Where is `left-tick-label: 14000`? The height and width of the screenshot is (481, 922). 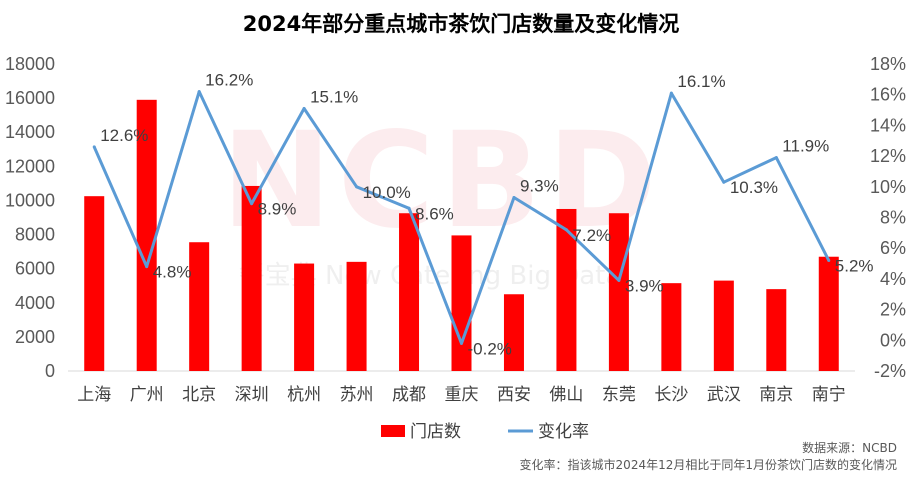
left-tick-label: 14000 is located at coordinates (30, 132).